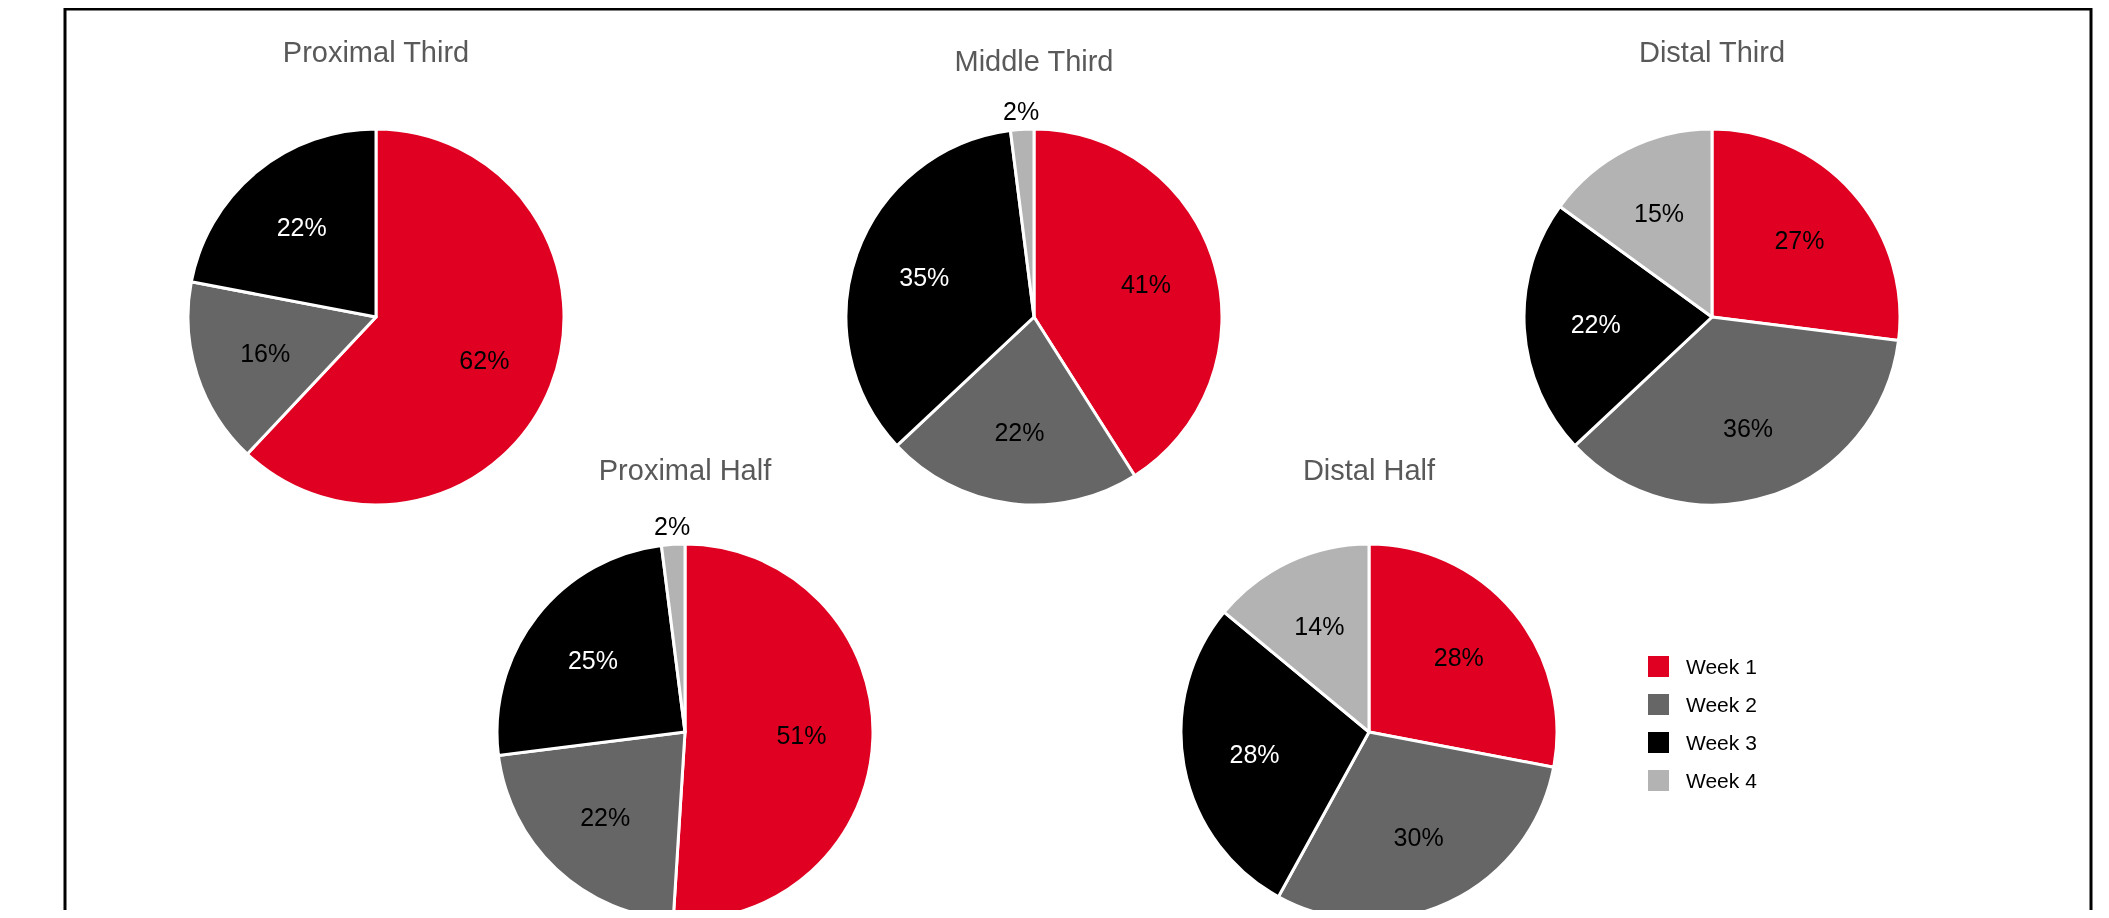 This screenshot has height=918, width=2109. What do you see at coordinates (801, 735) in the screenshot?
I see `data-label: 51%` at bounding box center [801, 735].